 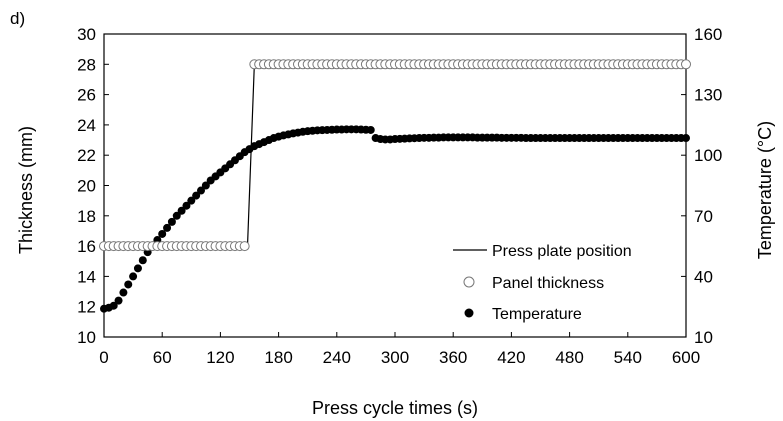 I want to click on x-tick-label: 0, so click(x=103, y=357).